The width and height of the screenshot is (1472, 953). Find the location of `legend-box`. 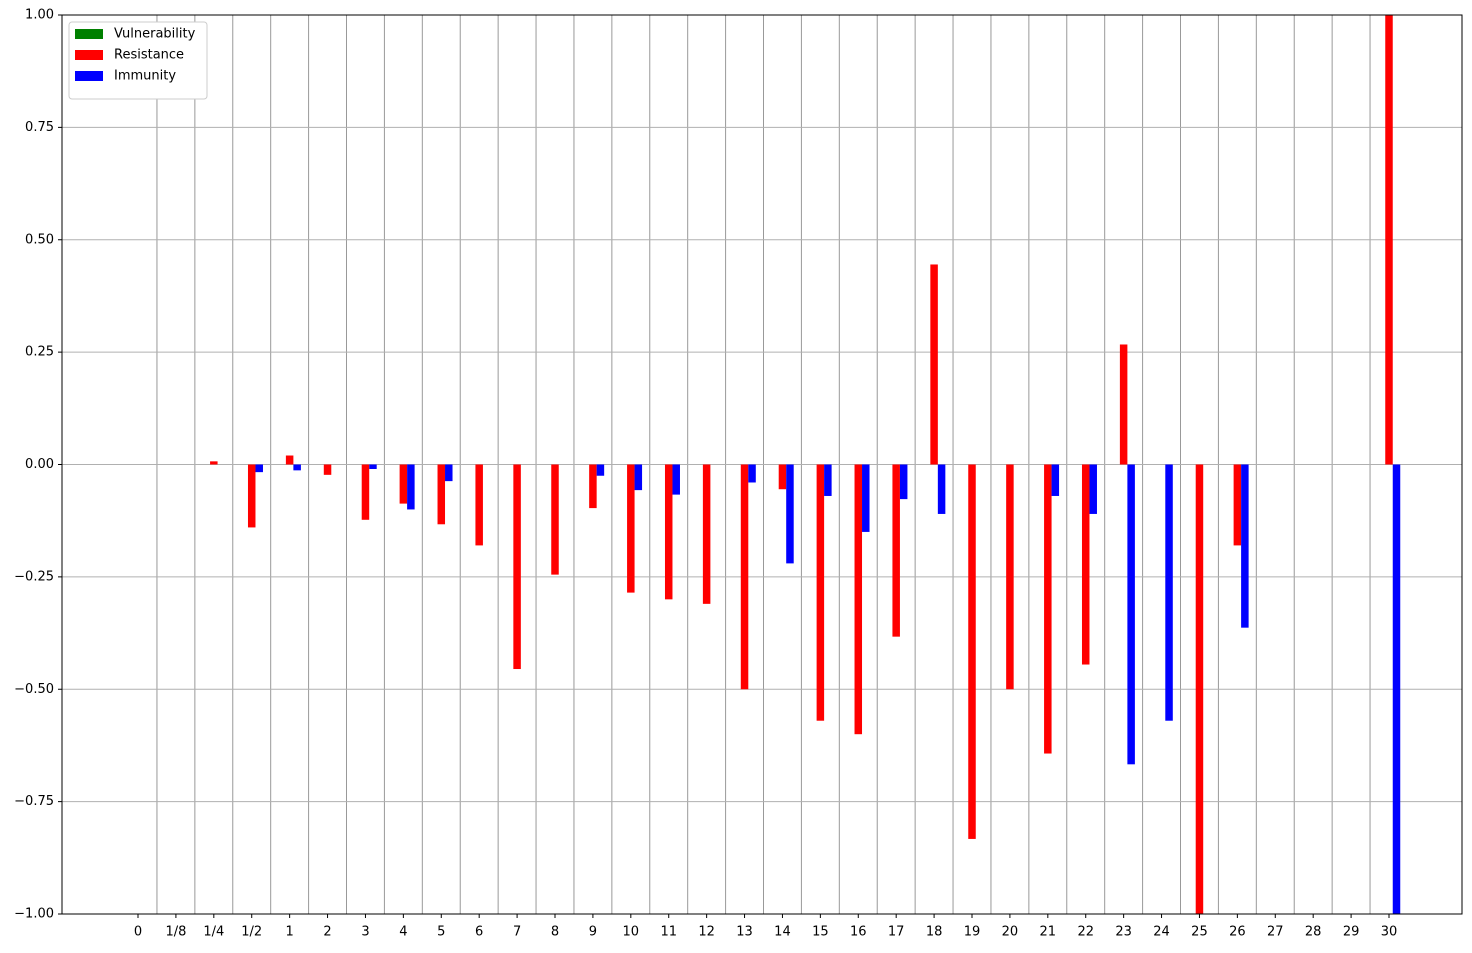

legend-box is located at coordinates (138, 60).